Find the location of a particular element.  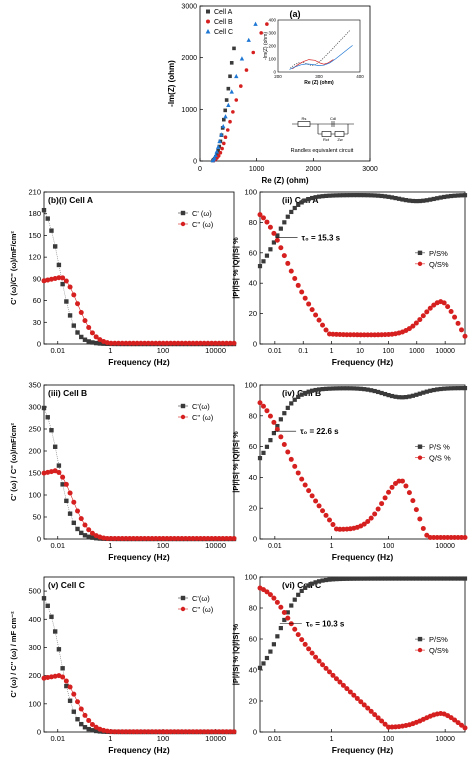

warburg-zw is located at coordinates (339, 134).